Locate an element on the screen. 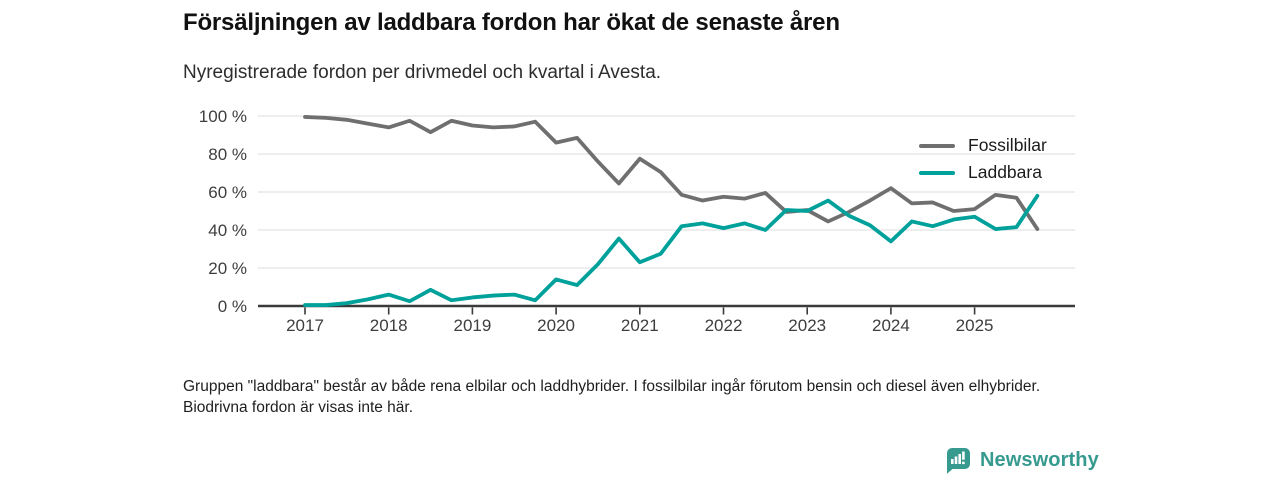 The image size is (1280, 480). legend-label-laddbara: Laddbara is located at coordinates (1005, 172).